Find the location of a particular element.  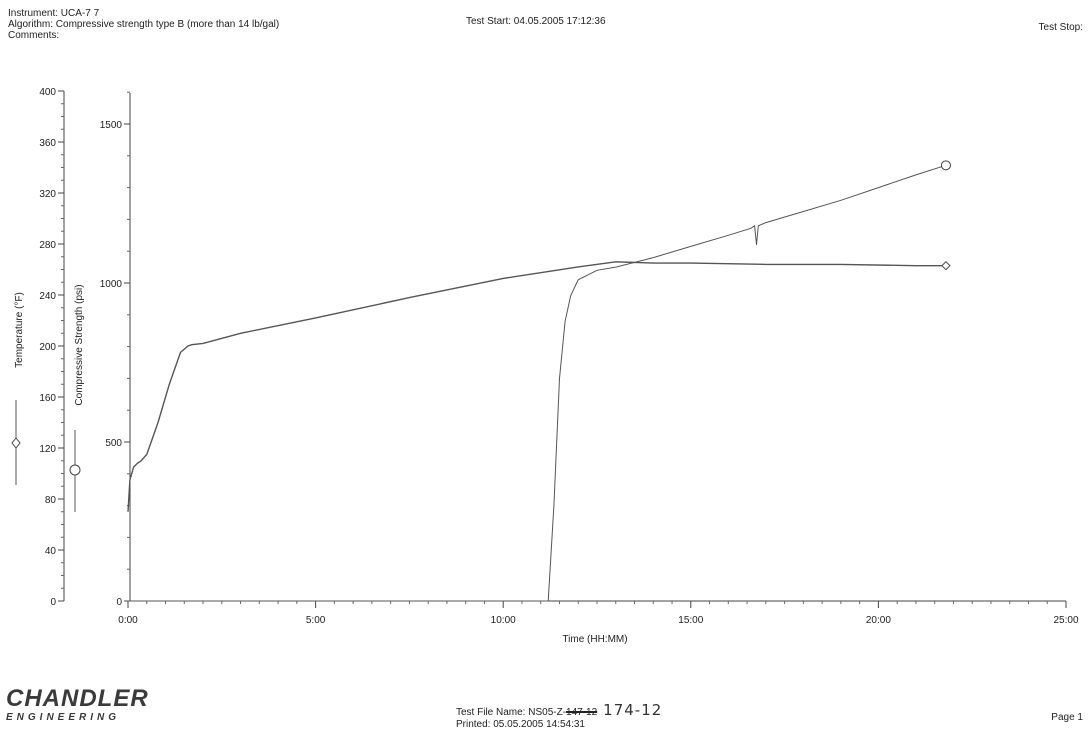

temperature-legend-diamond is located at coordinates (16, 443).